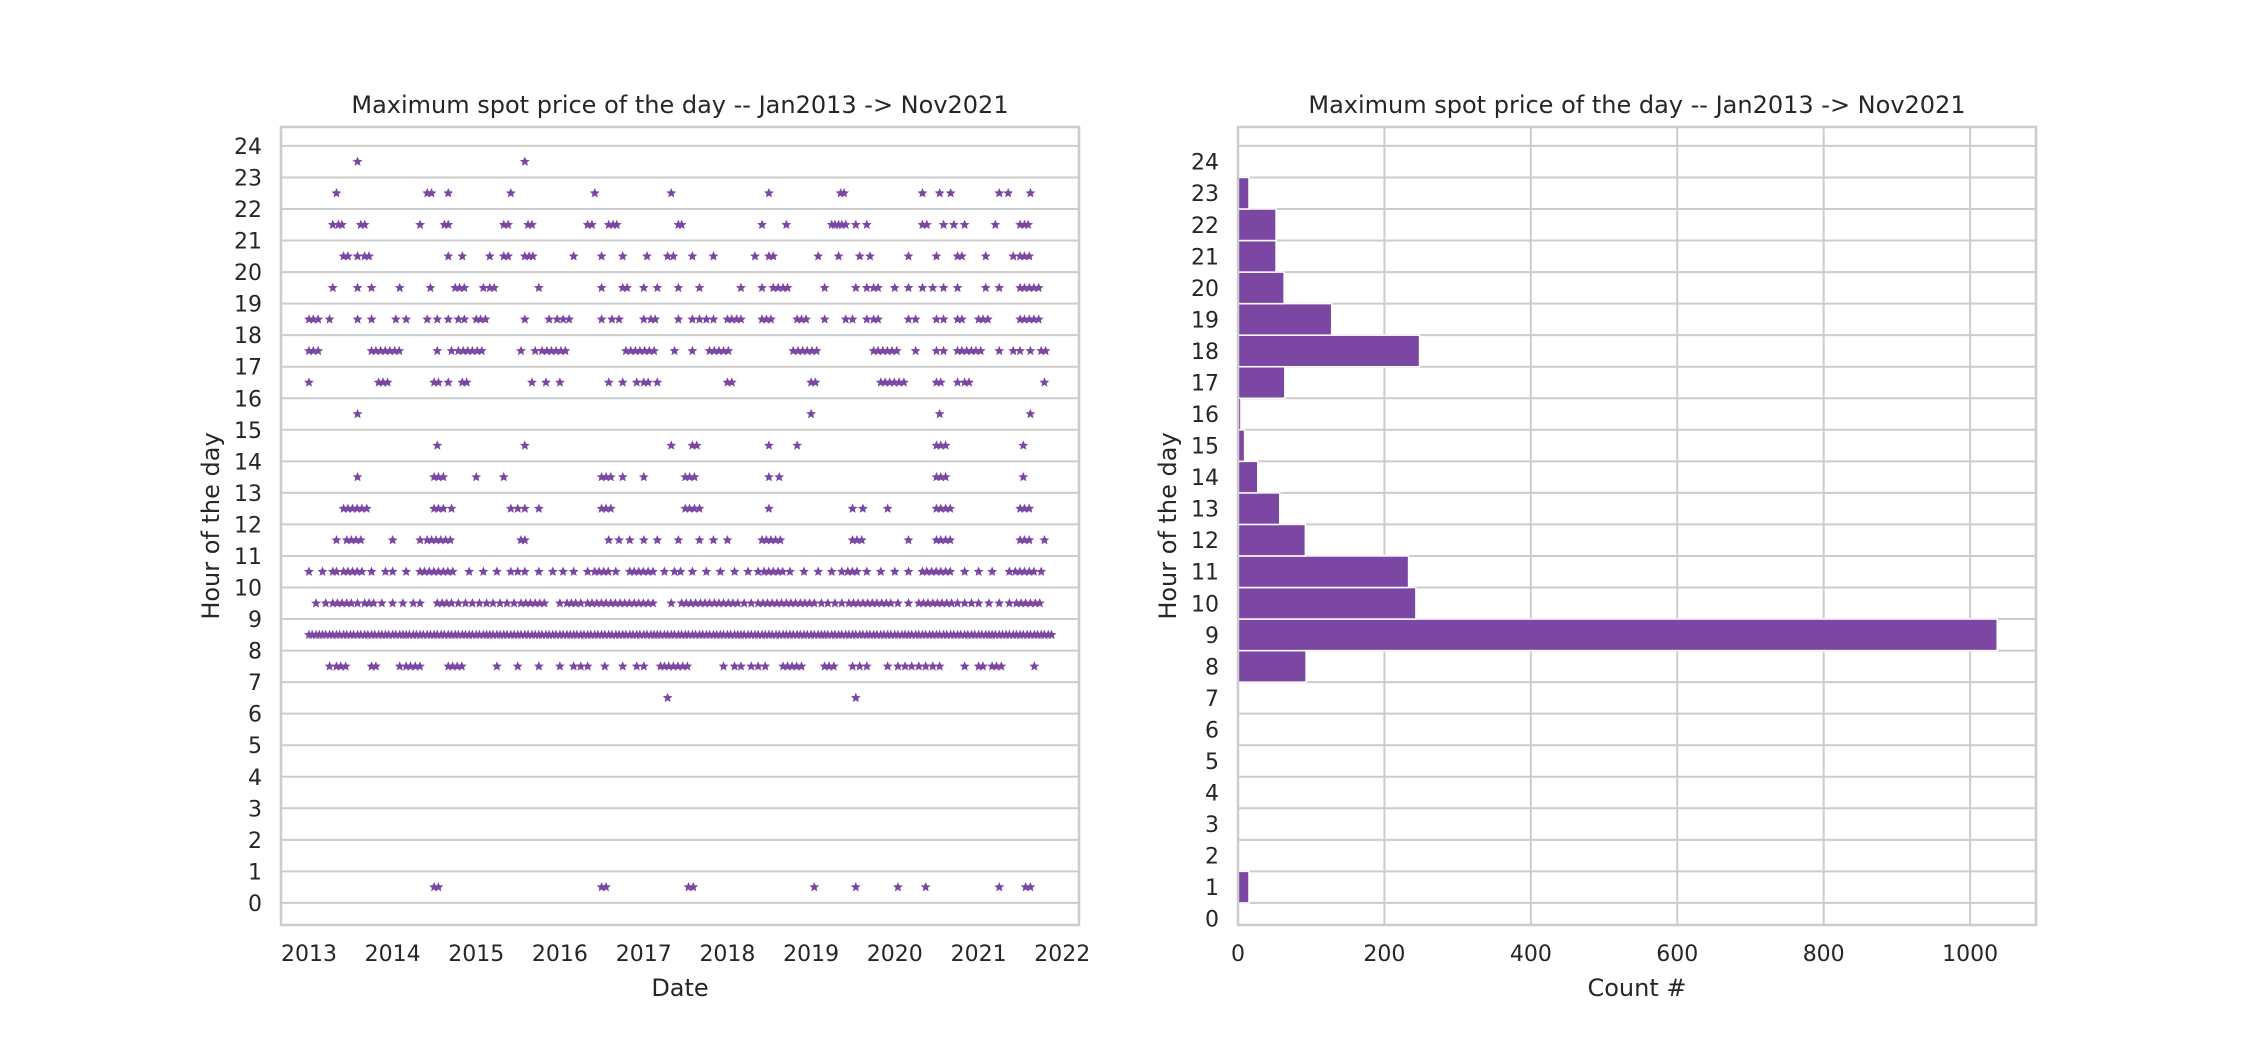  Describe the element at coordinates (1205, 352) in the screenshot. I see `histogram-y-tick-label: 18` at that location.